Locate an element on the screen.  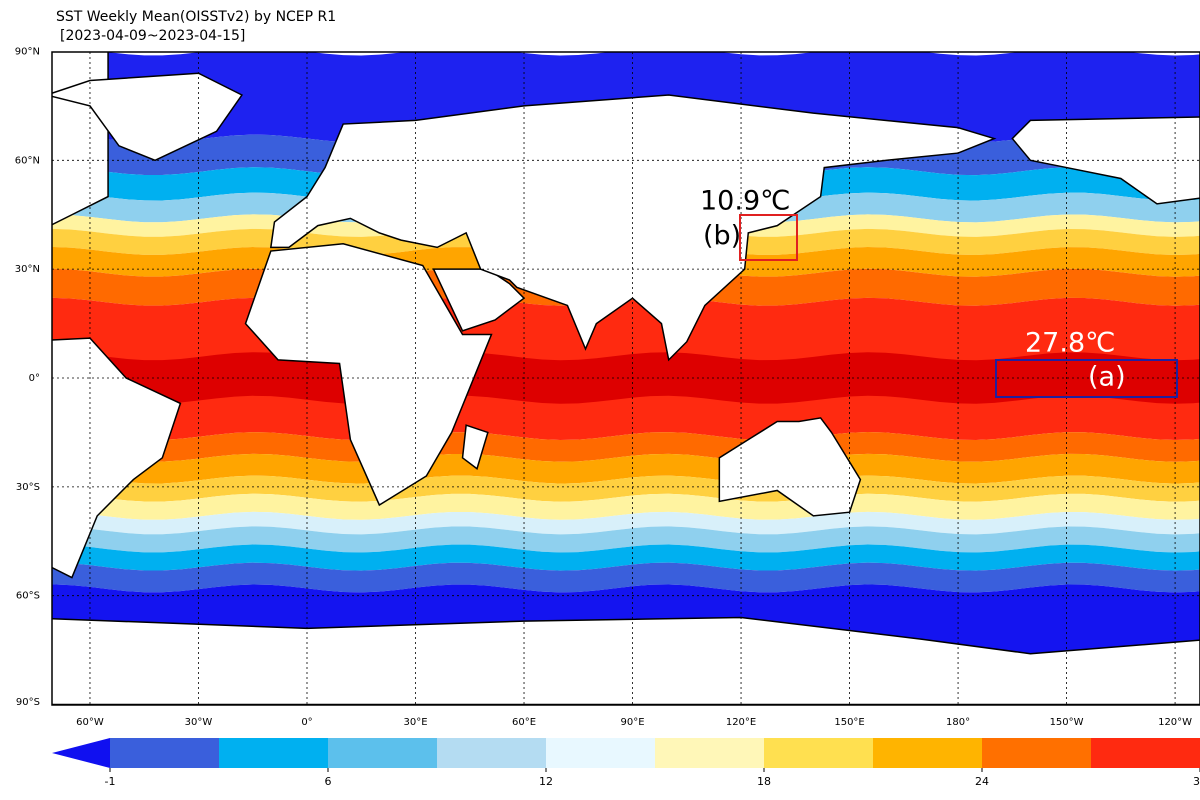
lon-tick-label: 180° is located at coordinates (958, 722).